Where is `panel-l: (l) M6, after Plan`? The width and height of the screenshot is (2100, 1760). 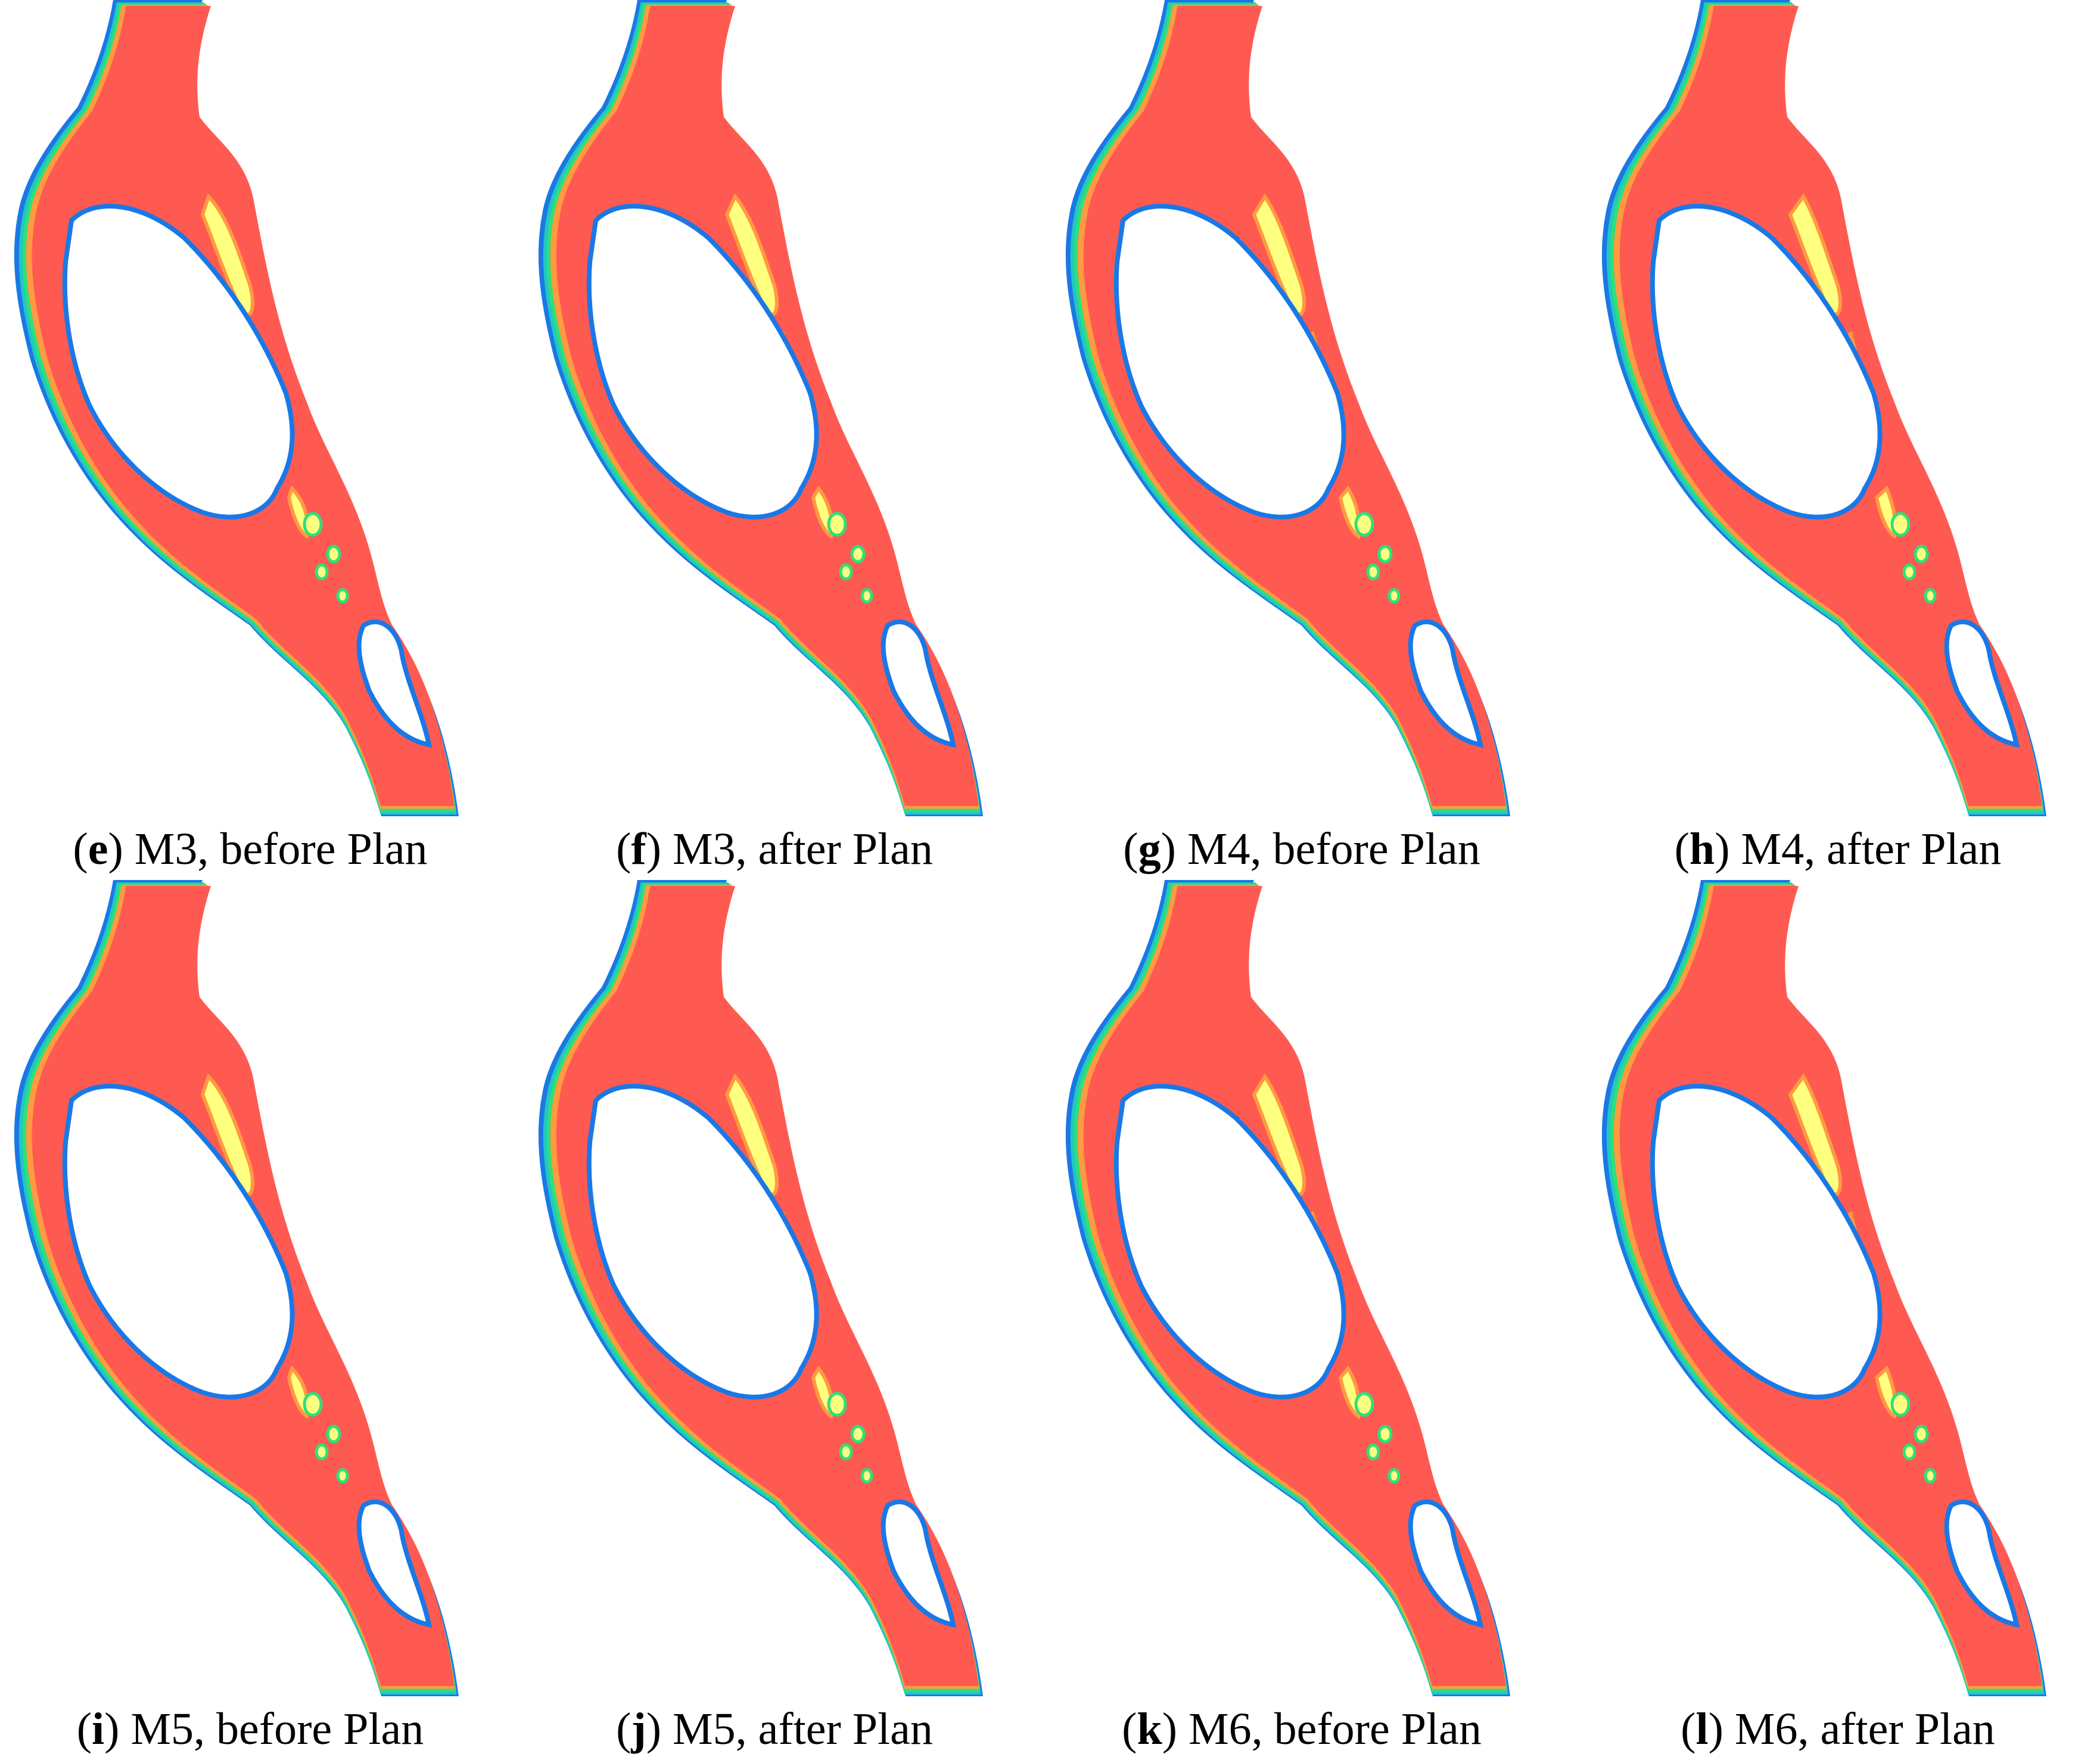
panel-l: (l) M6, after Plan is located at coordinates (1838, 1320).